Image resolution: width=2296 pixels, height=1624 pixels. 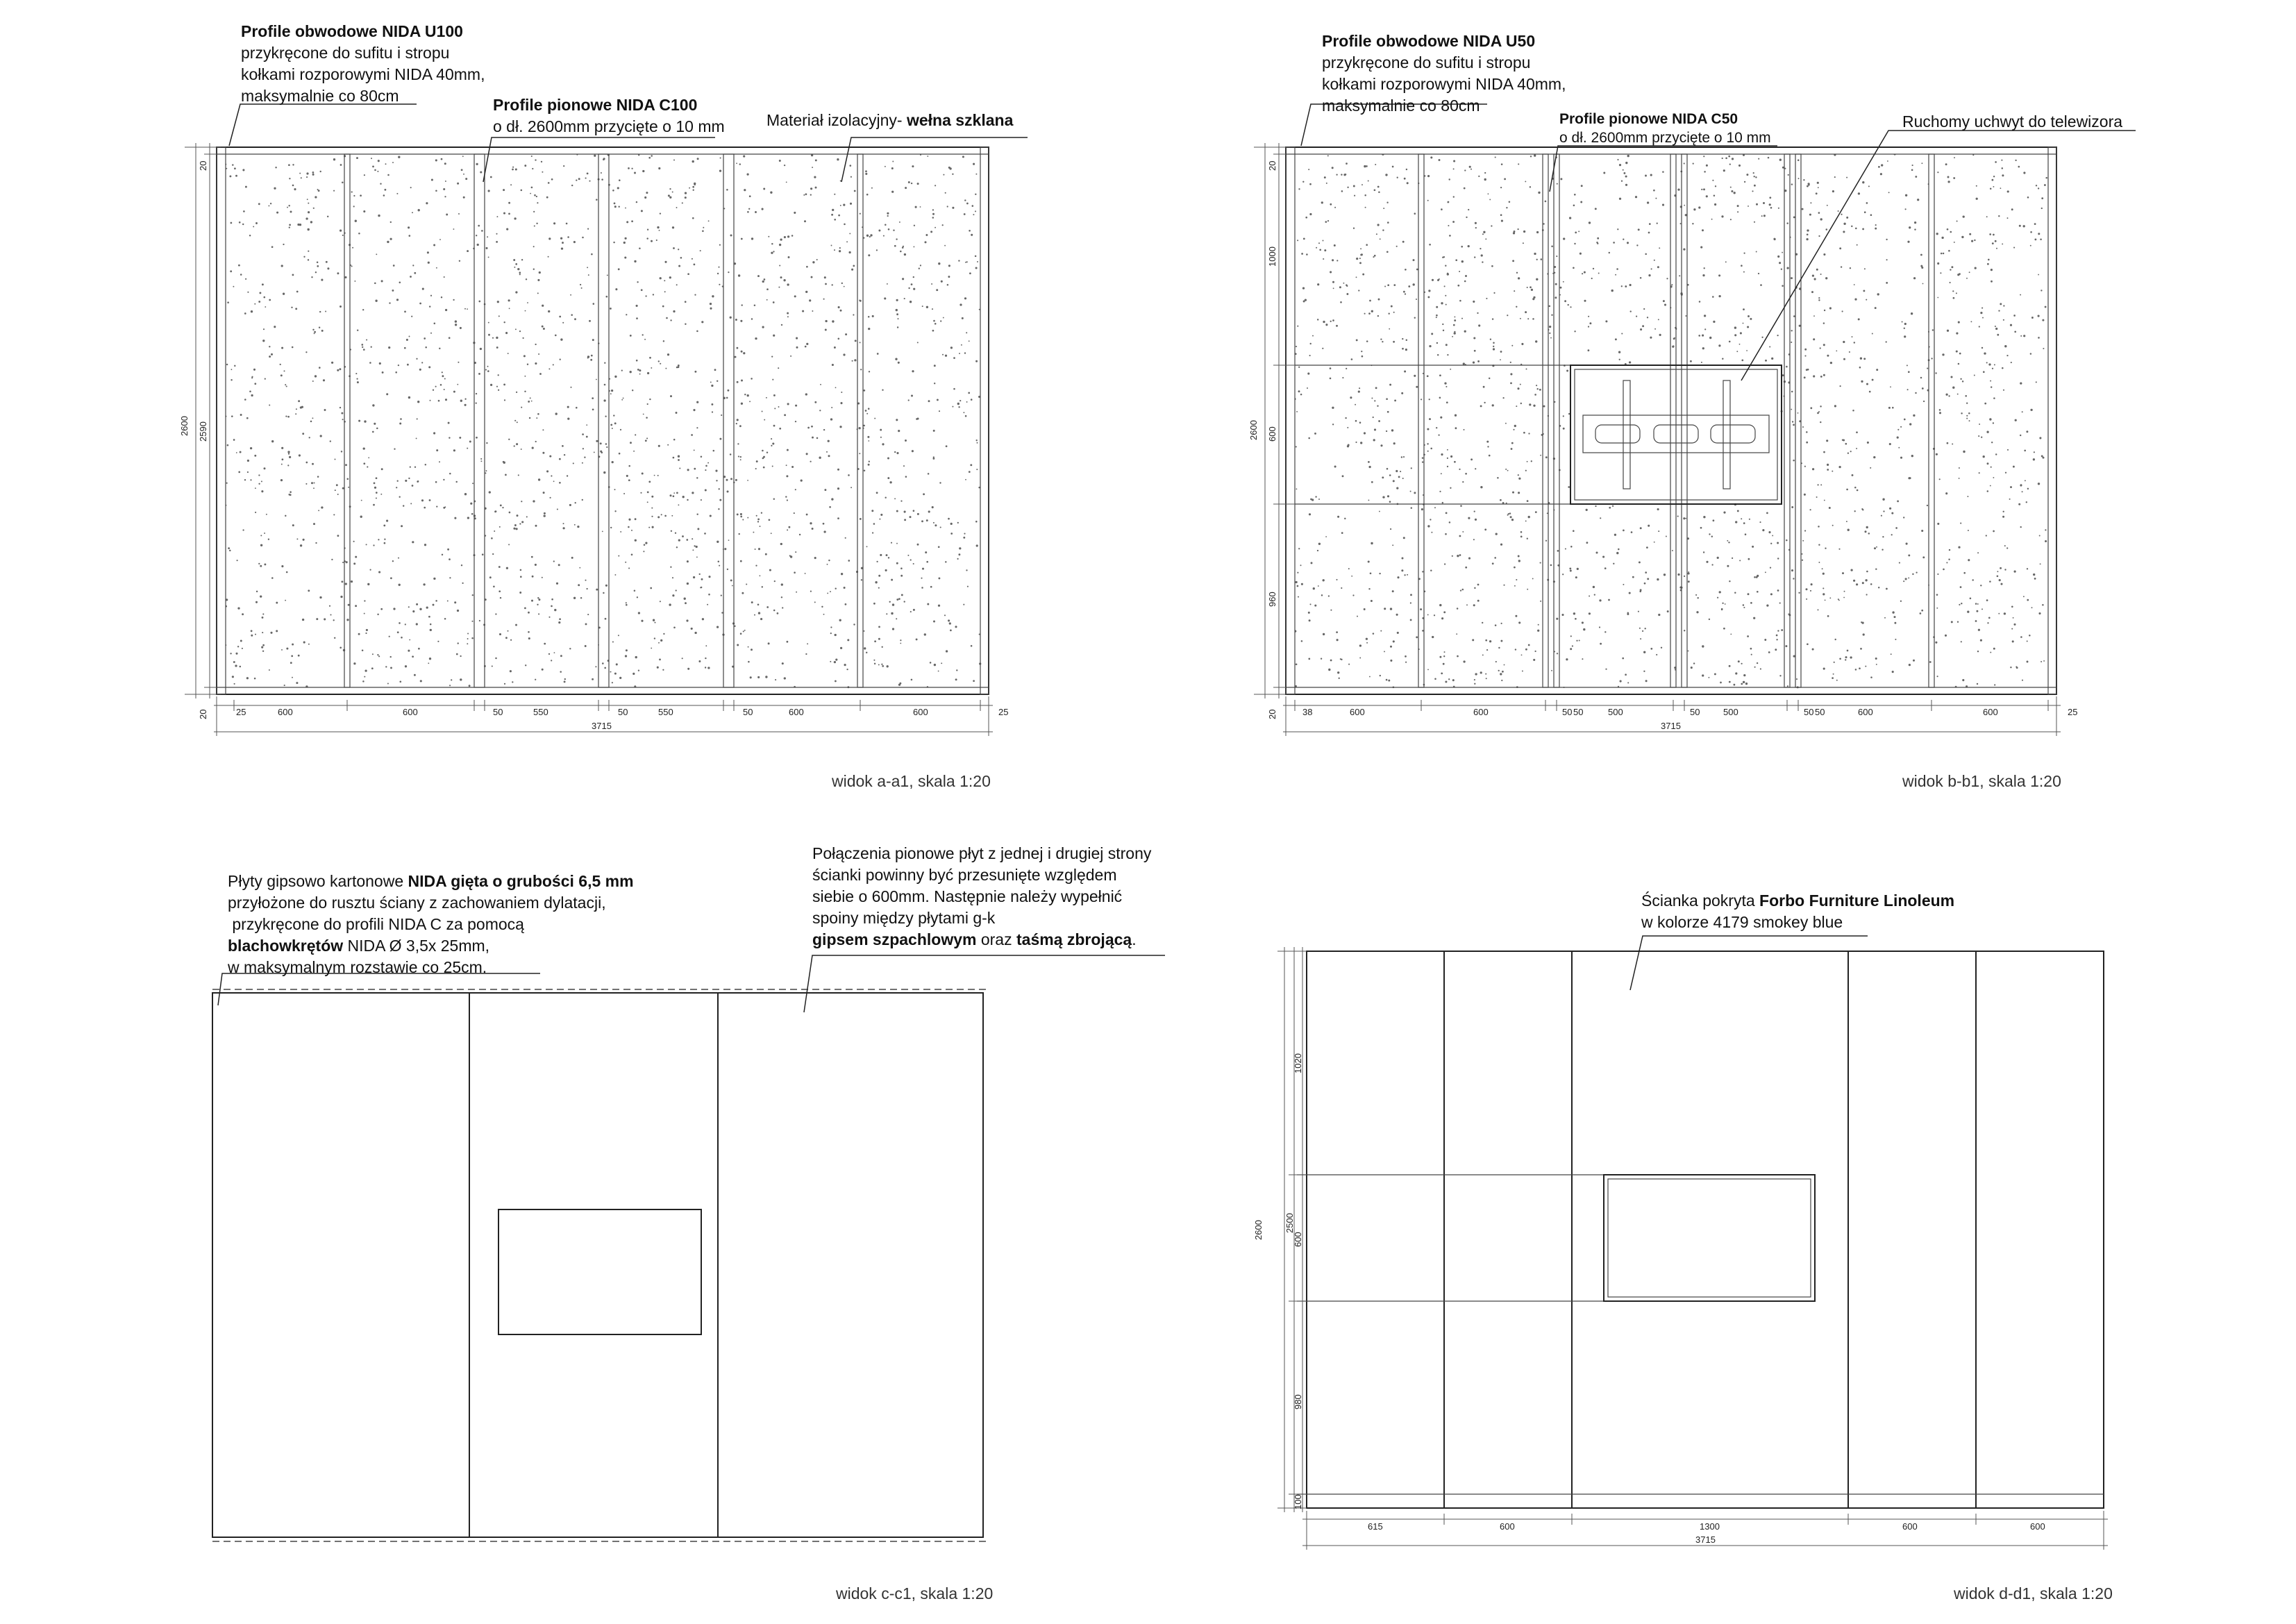 I want to click on note-b-u-line3: maksymalnie co 80cm, so click(x=1401, y=106).